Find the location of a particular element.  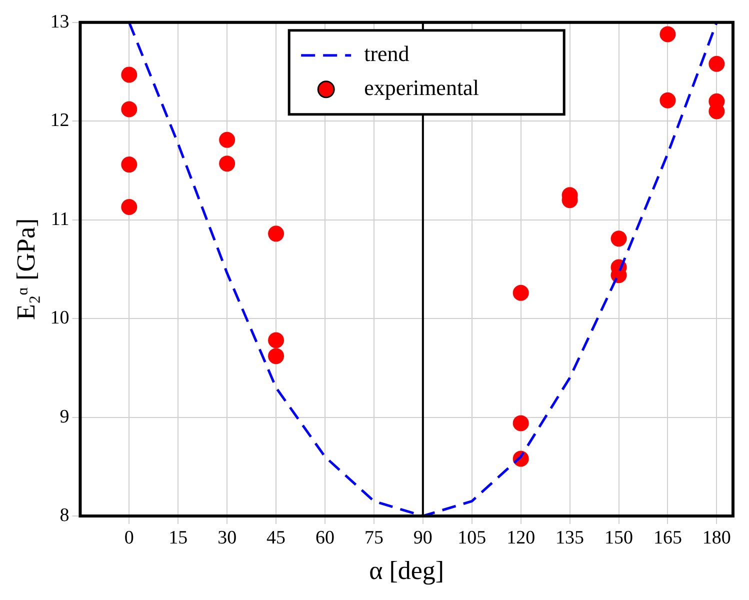

x-tick-label: 15 is located at coordinates (178, 537).